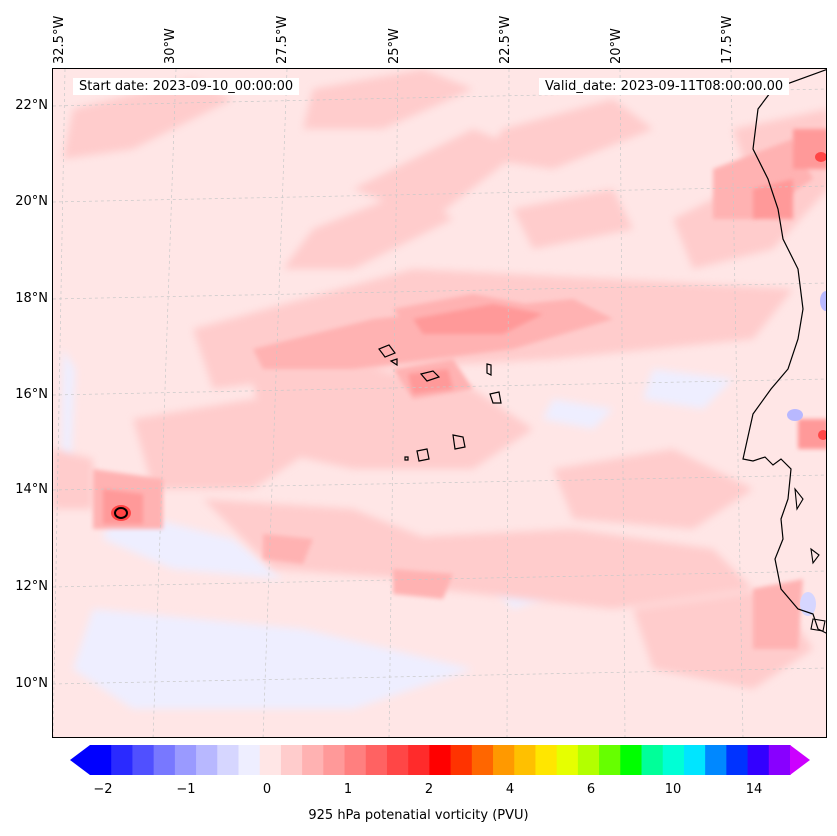 The height and width of the screenshot is (836, 837). I want to click on lon-label-32-5w: 32.5°W, so click(59, 39).